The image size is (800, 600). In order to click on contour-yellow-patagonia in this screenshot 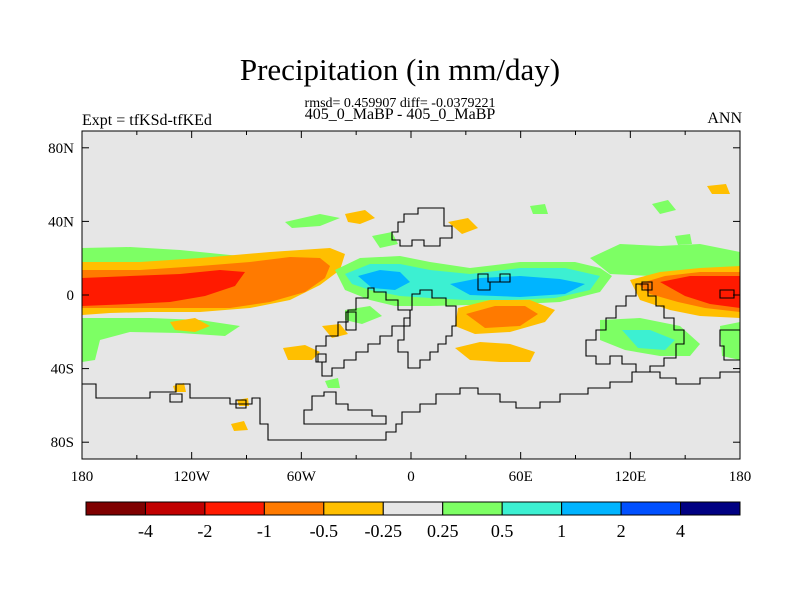, I will do `click(335, 331)`.